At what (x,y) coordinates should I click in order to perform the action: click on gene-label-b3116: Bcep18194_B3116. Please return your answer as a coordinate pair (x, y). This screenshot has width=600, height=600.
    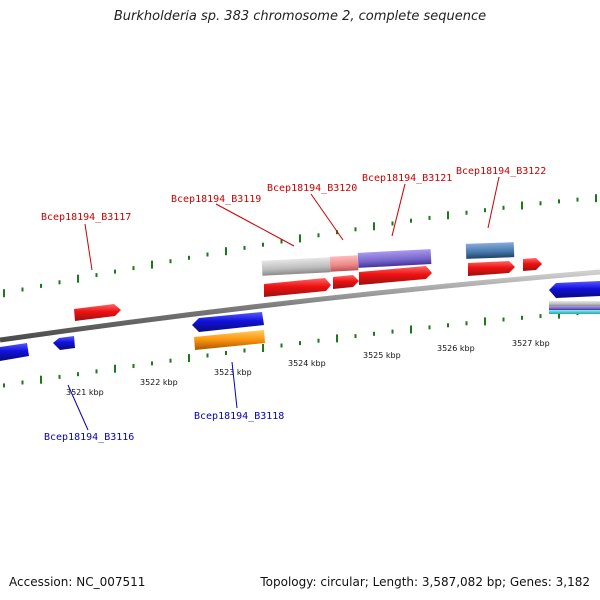
    Looking at the image, I should click on (89, 437).